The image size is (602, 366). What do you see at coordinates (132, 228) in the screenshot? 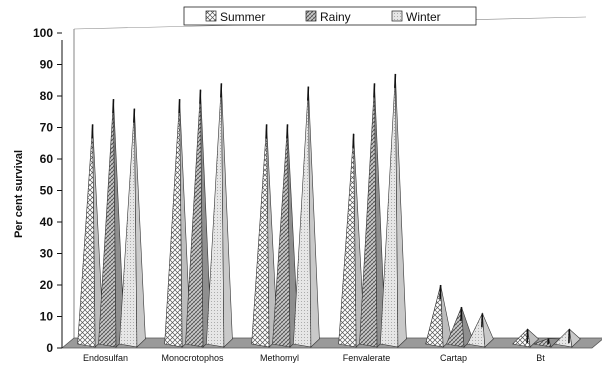
I see `bar-winter-endosulfan` at bounding box center [132, 228].